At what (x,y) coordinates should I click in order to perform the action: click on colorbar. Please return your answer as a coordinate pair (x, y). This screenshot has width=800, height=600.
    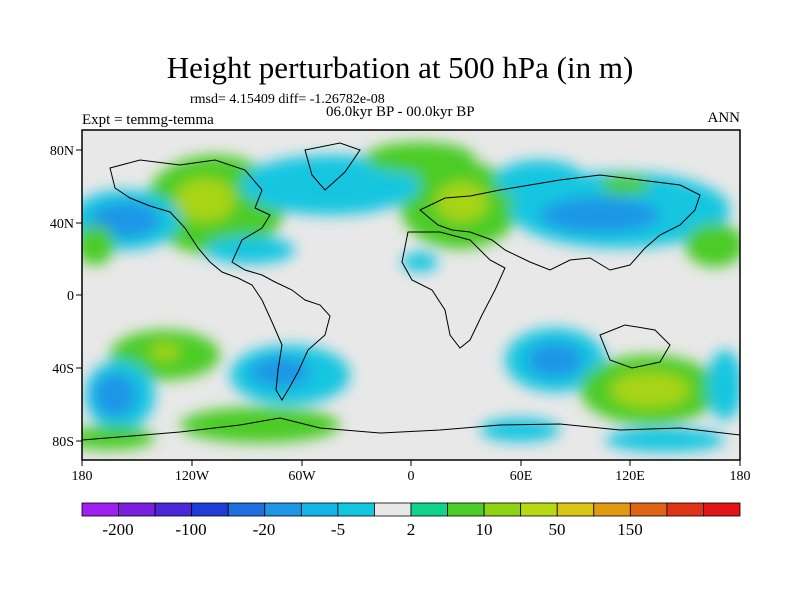
    Looking at the image, I should click on (411, 509).